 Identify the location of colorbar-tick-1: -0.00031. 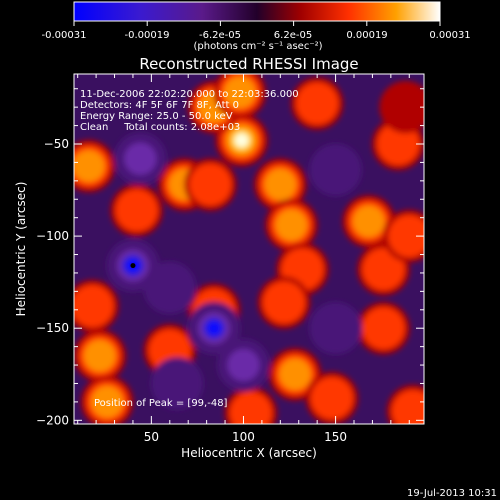
(64, 35).